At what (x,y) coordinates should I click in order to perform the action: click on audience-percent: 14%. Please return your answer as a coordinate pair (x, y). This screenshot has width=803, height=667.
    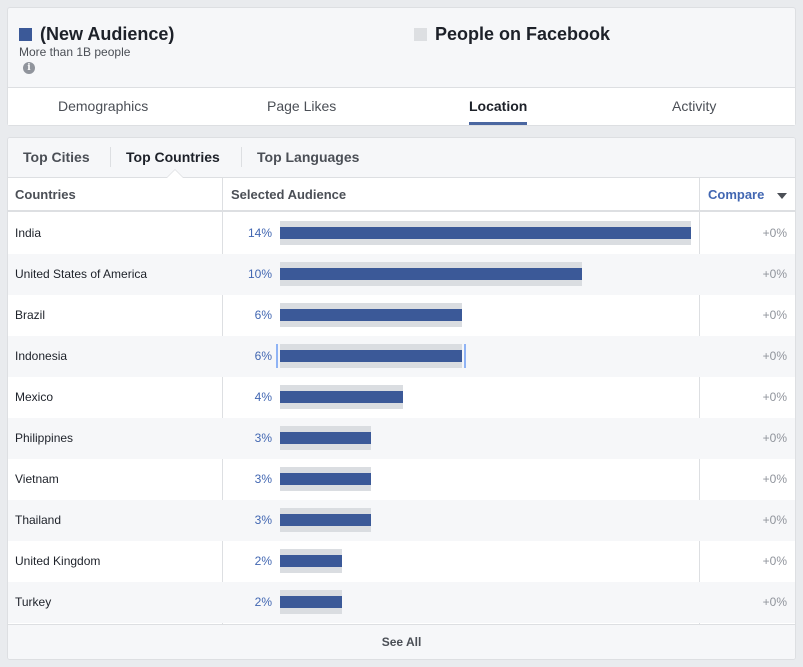
    Looking at the image, I should click on (259, 233).